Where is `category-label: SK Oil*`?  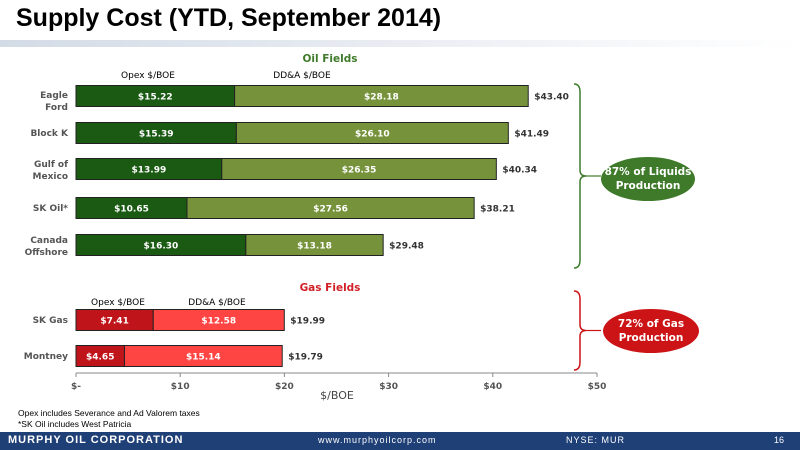
category-label: SK Oil* is located at coordinates (50, 209).